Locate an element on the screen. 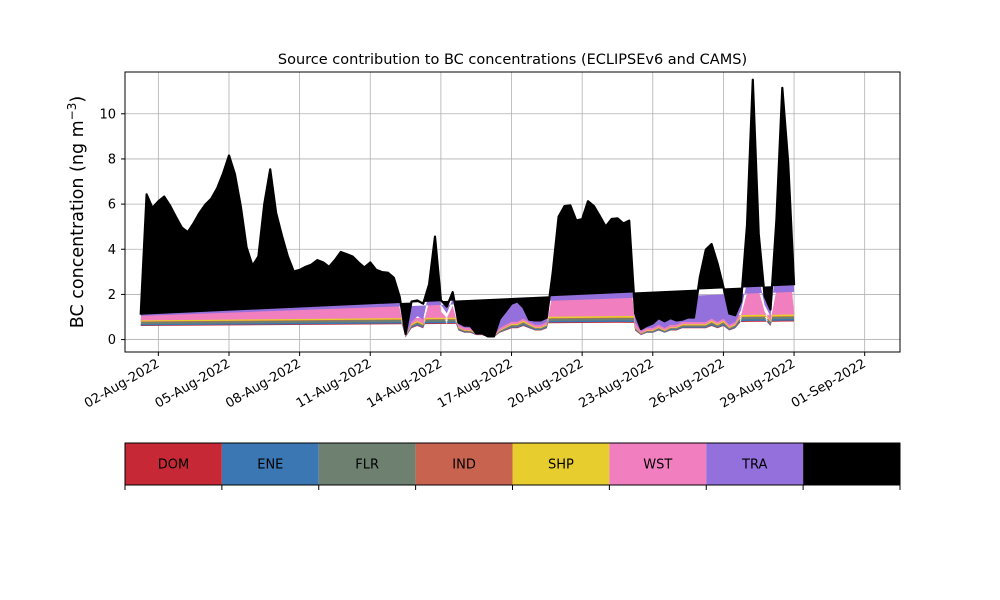  y-tick-label: 6 is located at coordinates (112, 205).